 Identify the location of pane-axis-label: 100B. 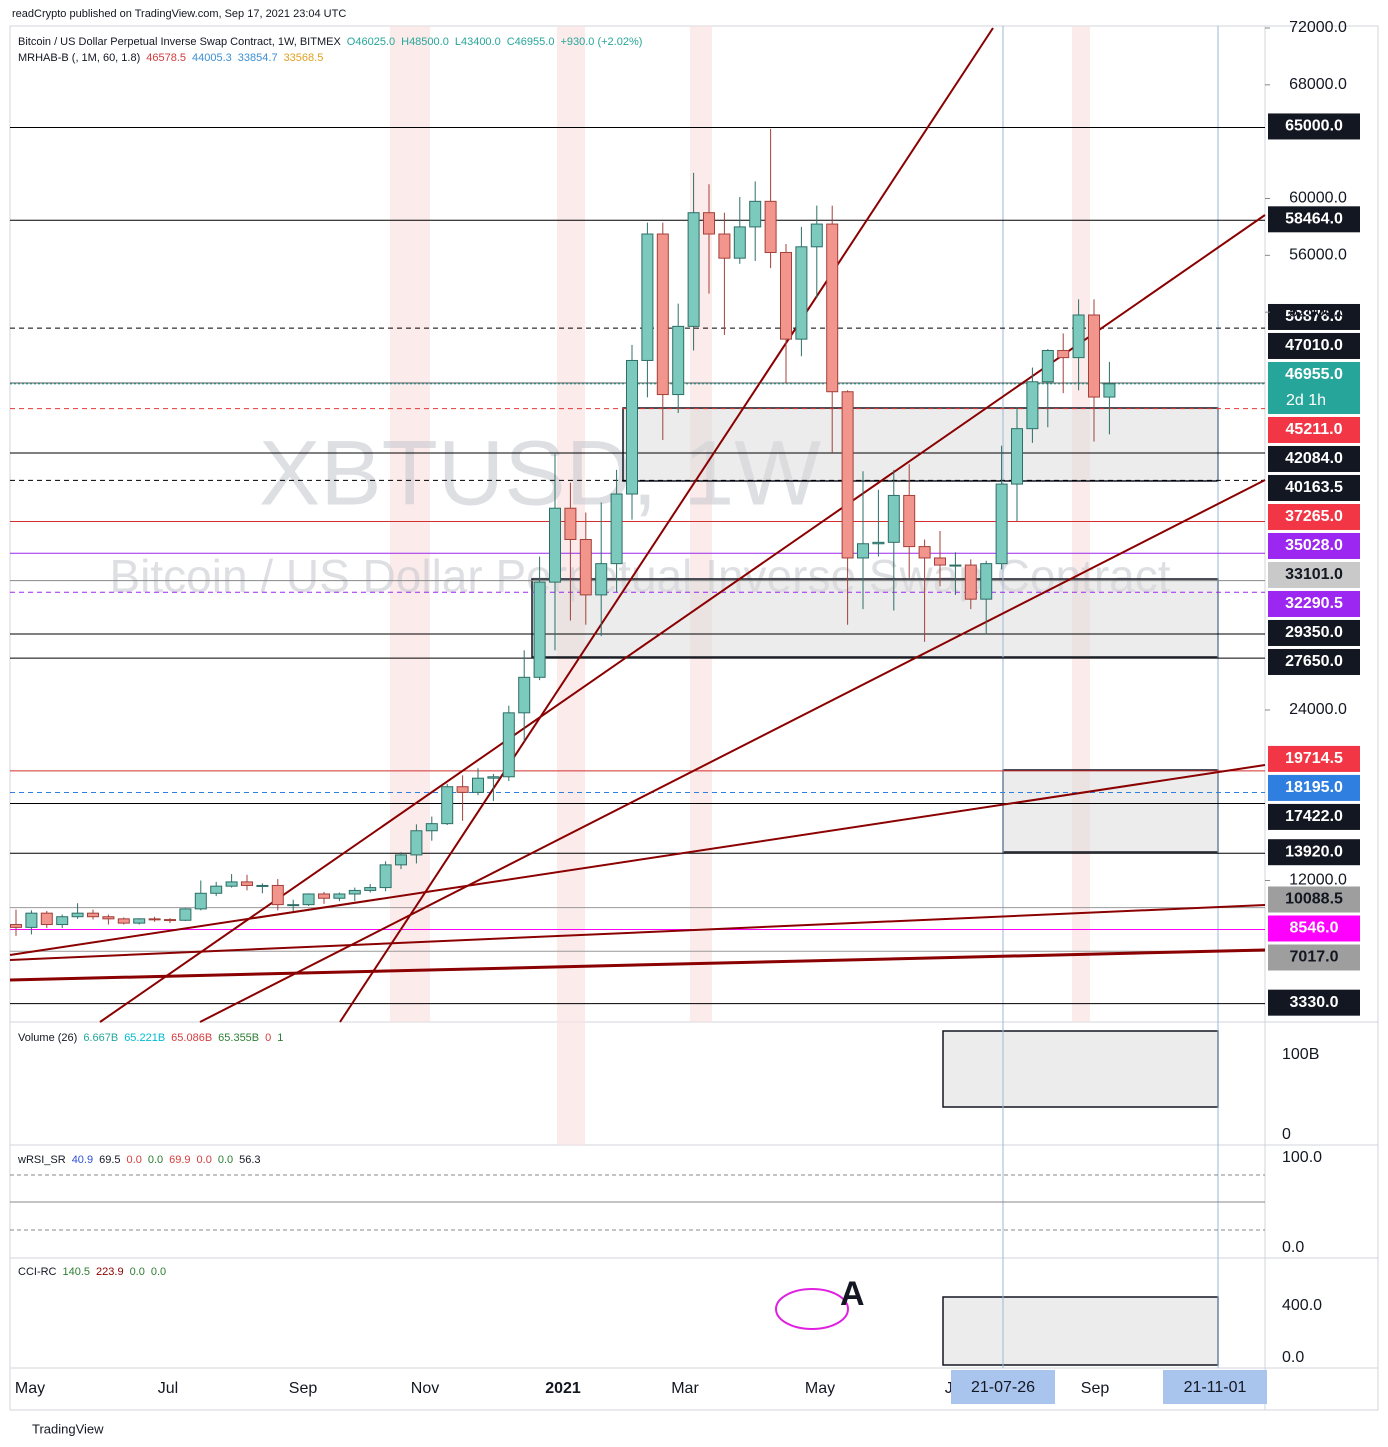
(1300, 1054).